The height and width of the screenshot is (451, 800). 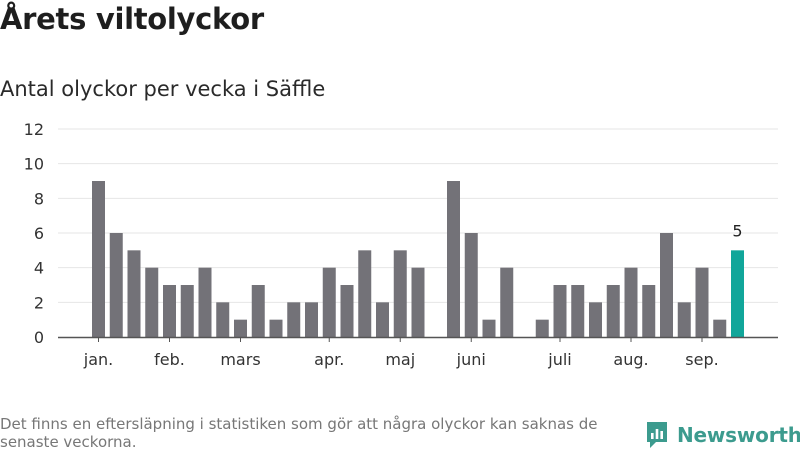 I want to click on x-tick-label: sep., so click(x=701, y=359).